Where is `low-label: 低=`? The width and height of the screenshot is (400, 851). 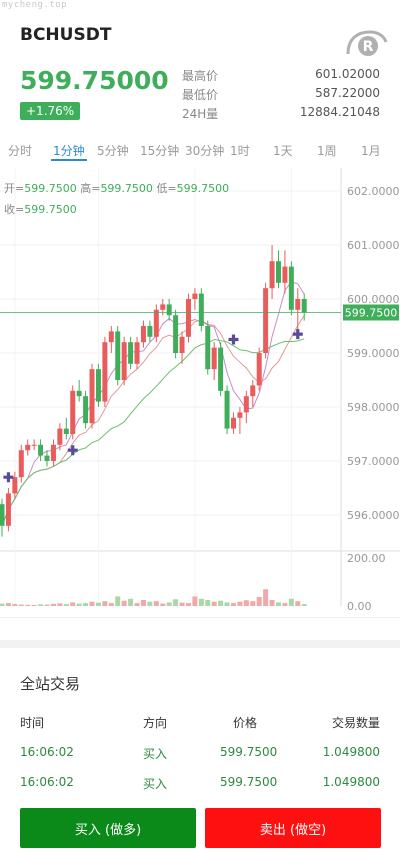
low-label: 低= is located at coordinates (166, 188).